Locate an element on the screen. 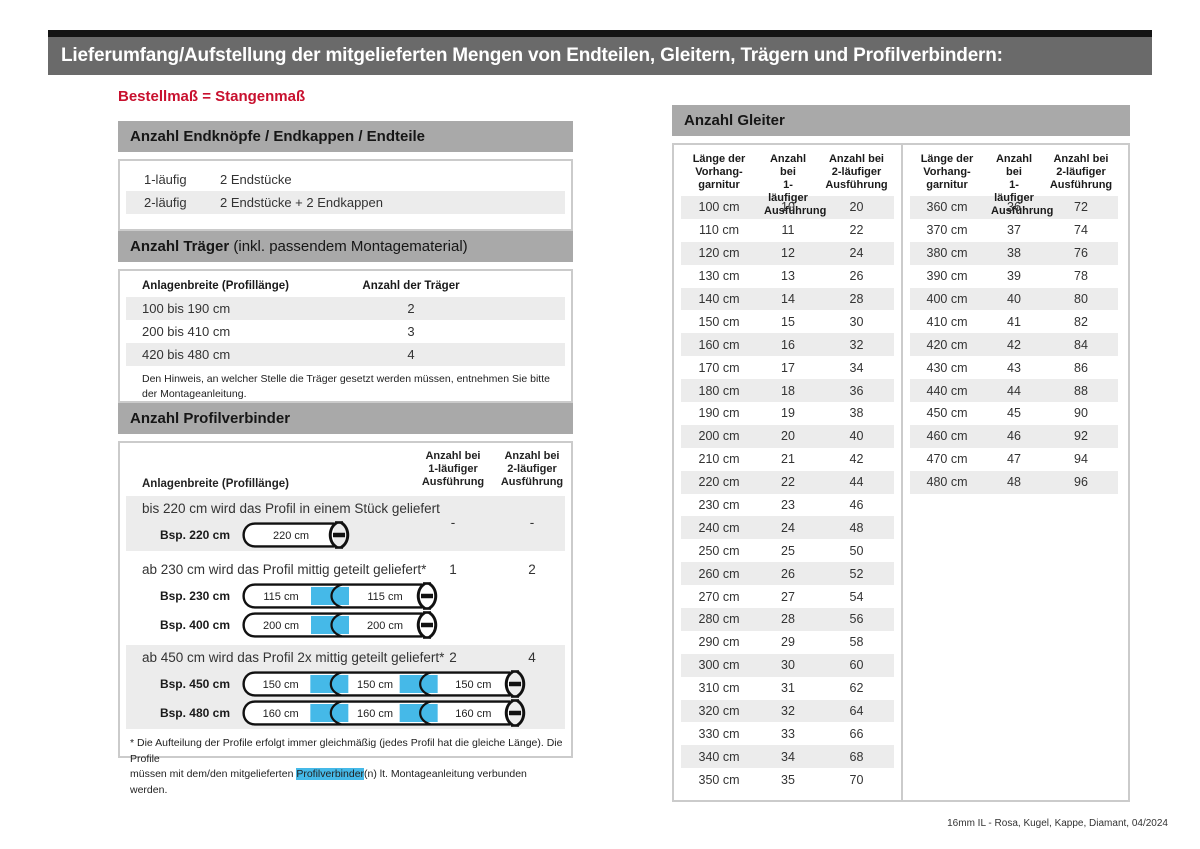 The height and width of the screenshot is (849, 1200). count-2-laeufig-cell: 52 is located at coordinates (856, 573).